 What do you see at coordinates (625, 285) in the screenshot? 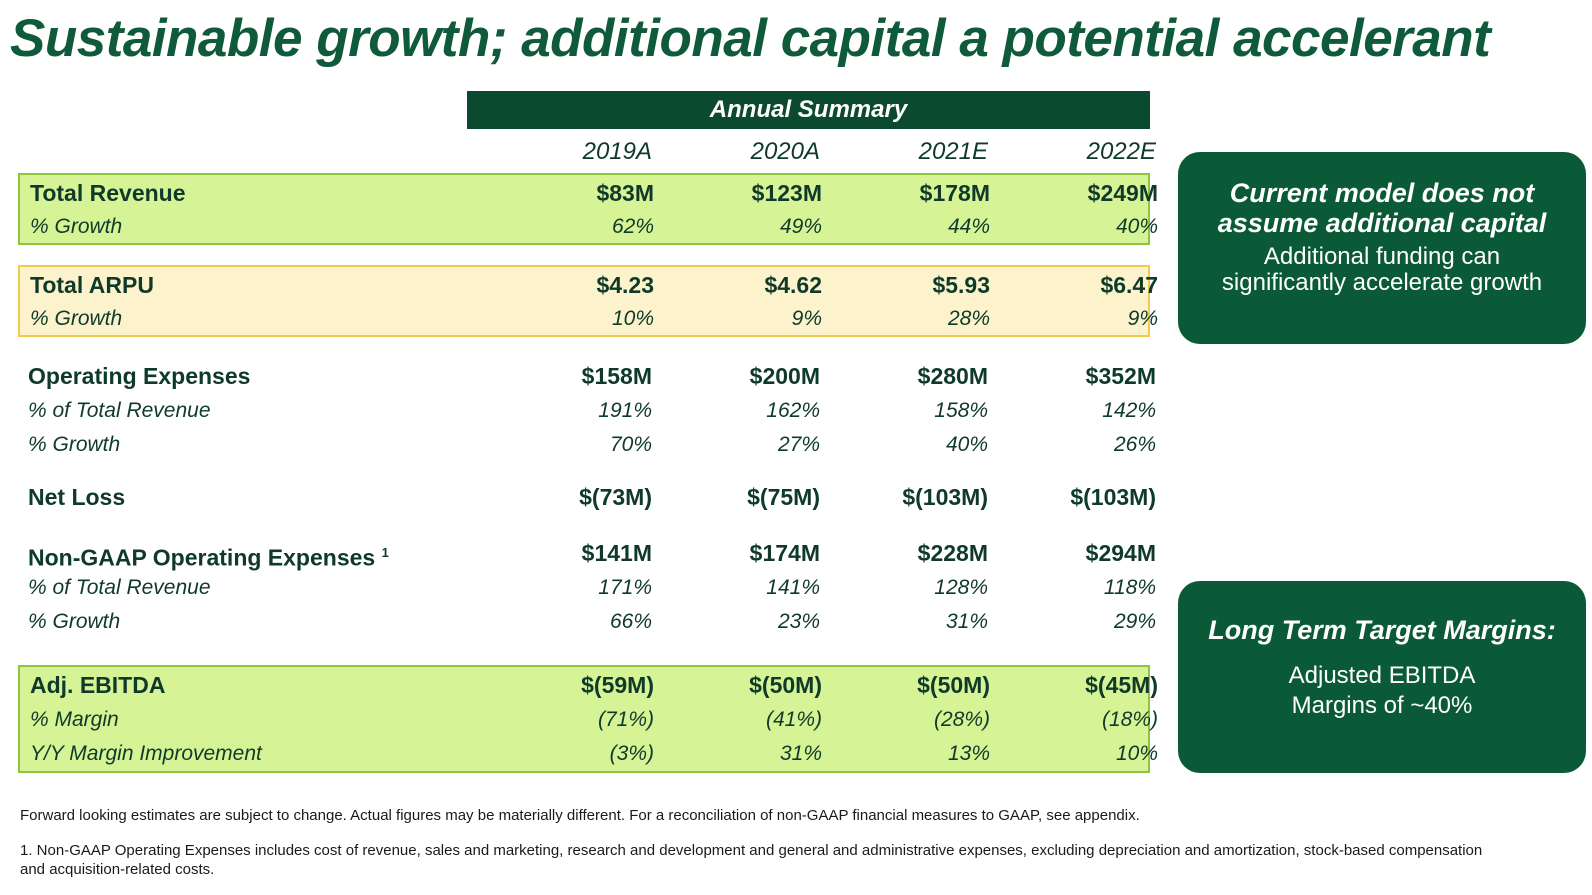
I see `cell-value: $4.23` at bounding box center [625, 285].